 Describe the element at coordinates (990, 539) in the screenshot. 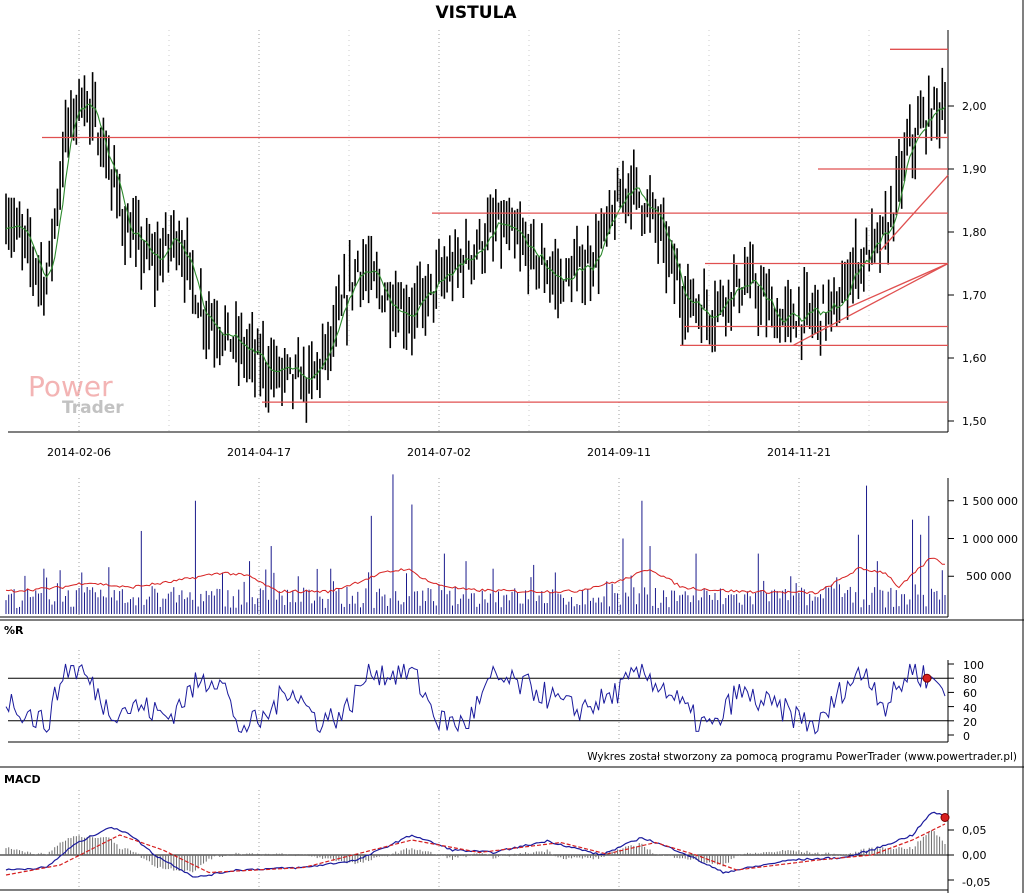

I see `volume-y-tick: 1 000 000` at that location.